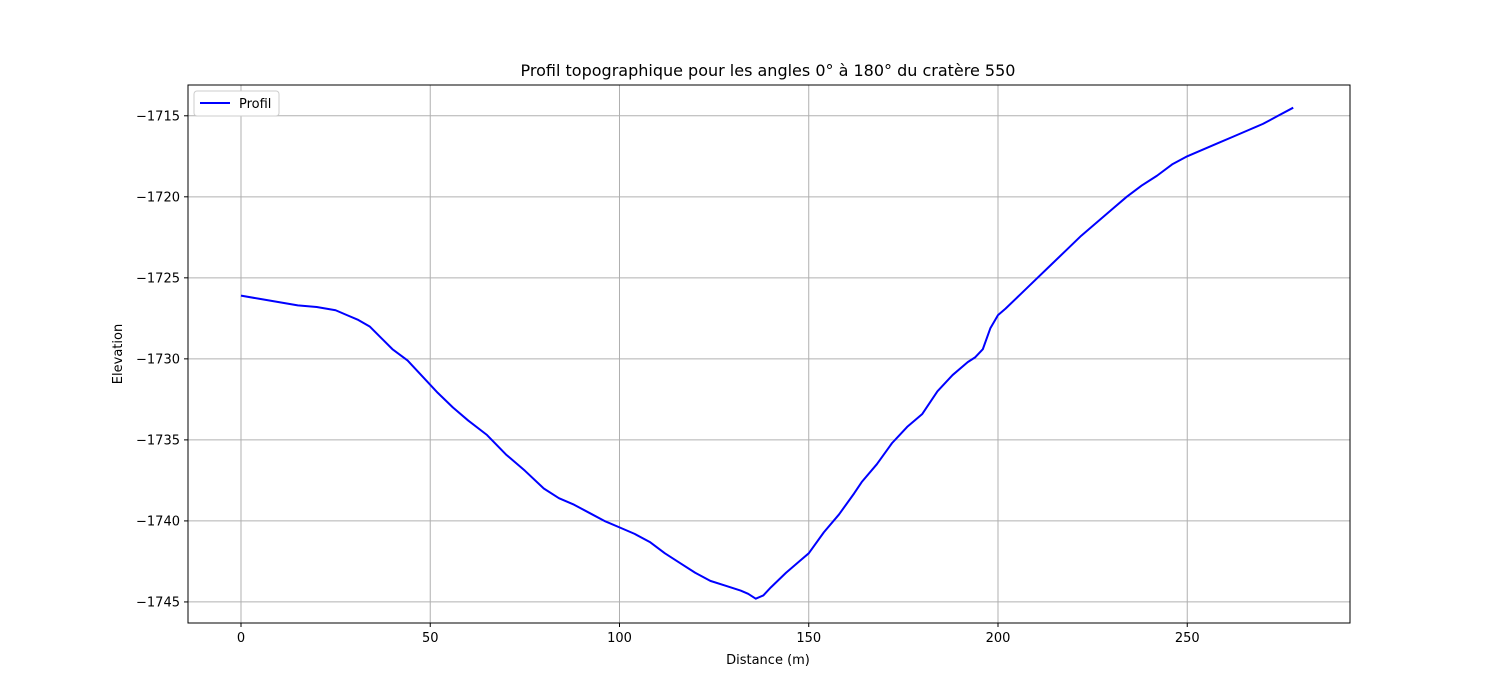  I want to click on y-axis-label: Elevation, so click(118, 354).